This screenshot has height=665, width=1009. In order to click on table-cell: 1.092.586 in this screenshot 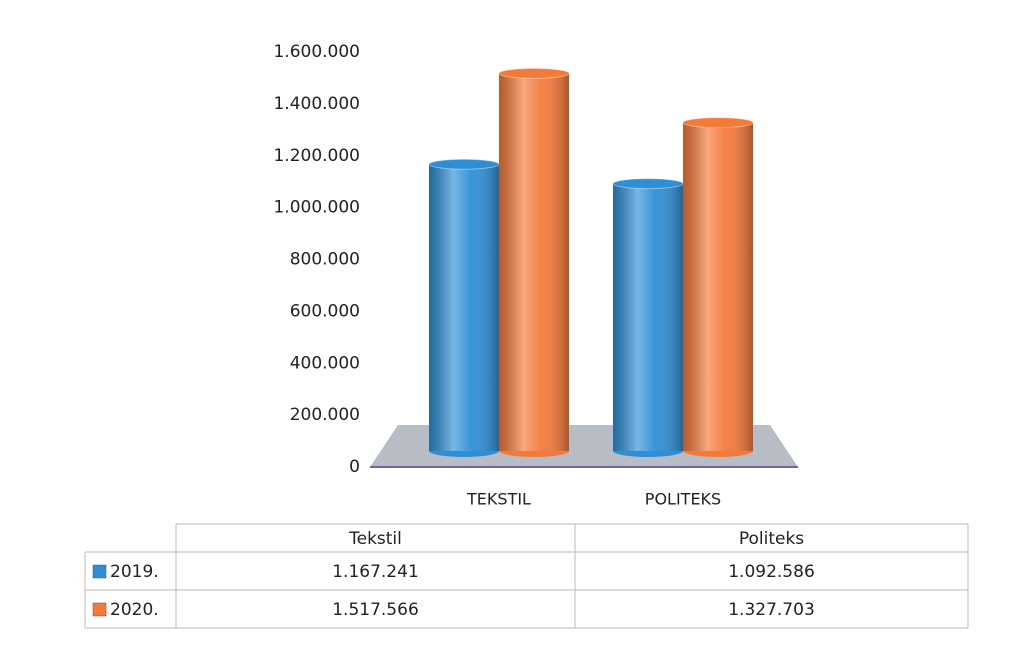, I will do `click(771, 572)`.